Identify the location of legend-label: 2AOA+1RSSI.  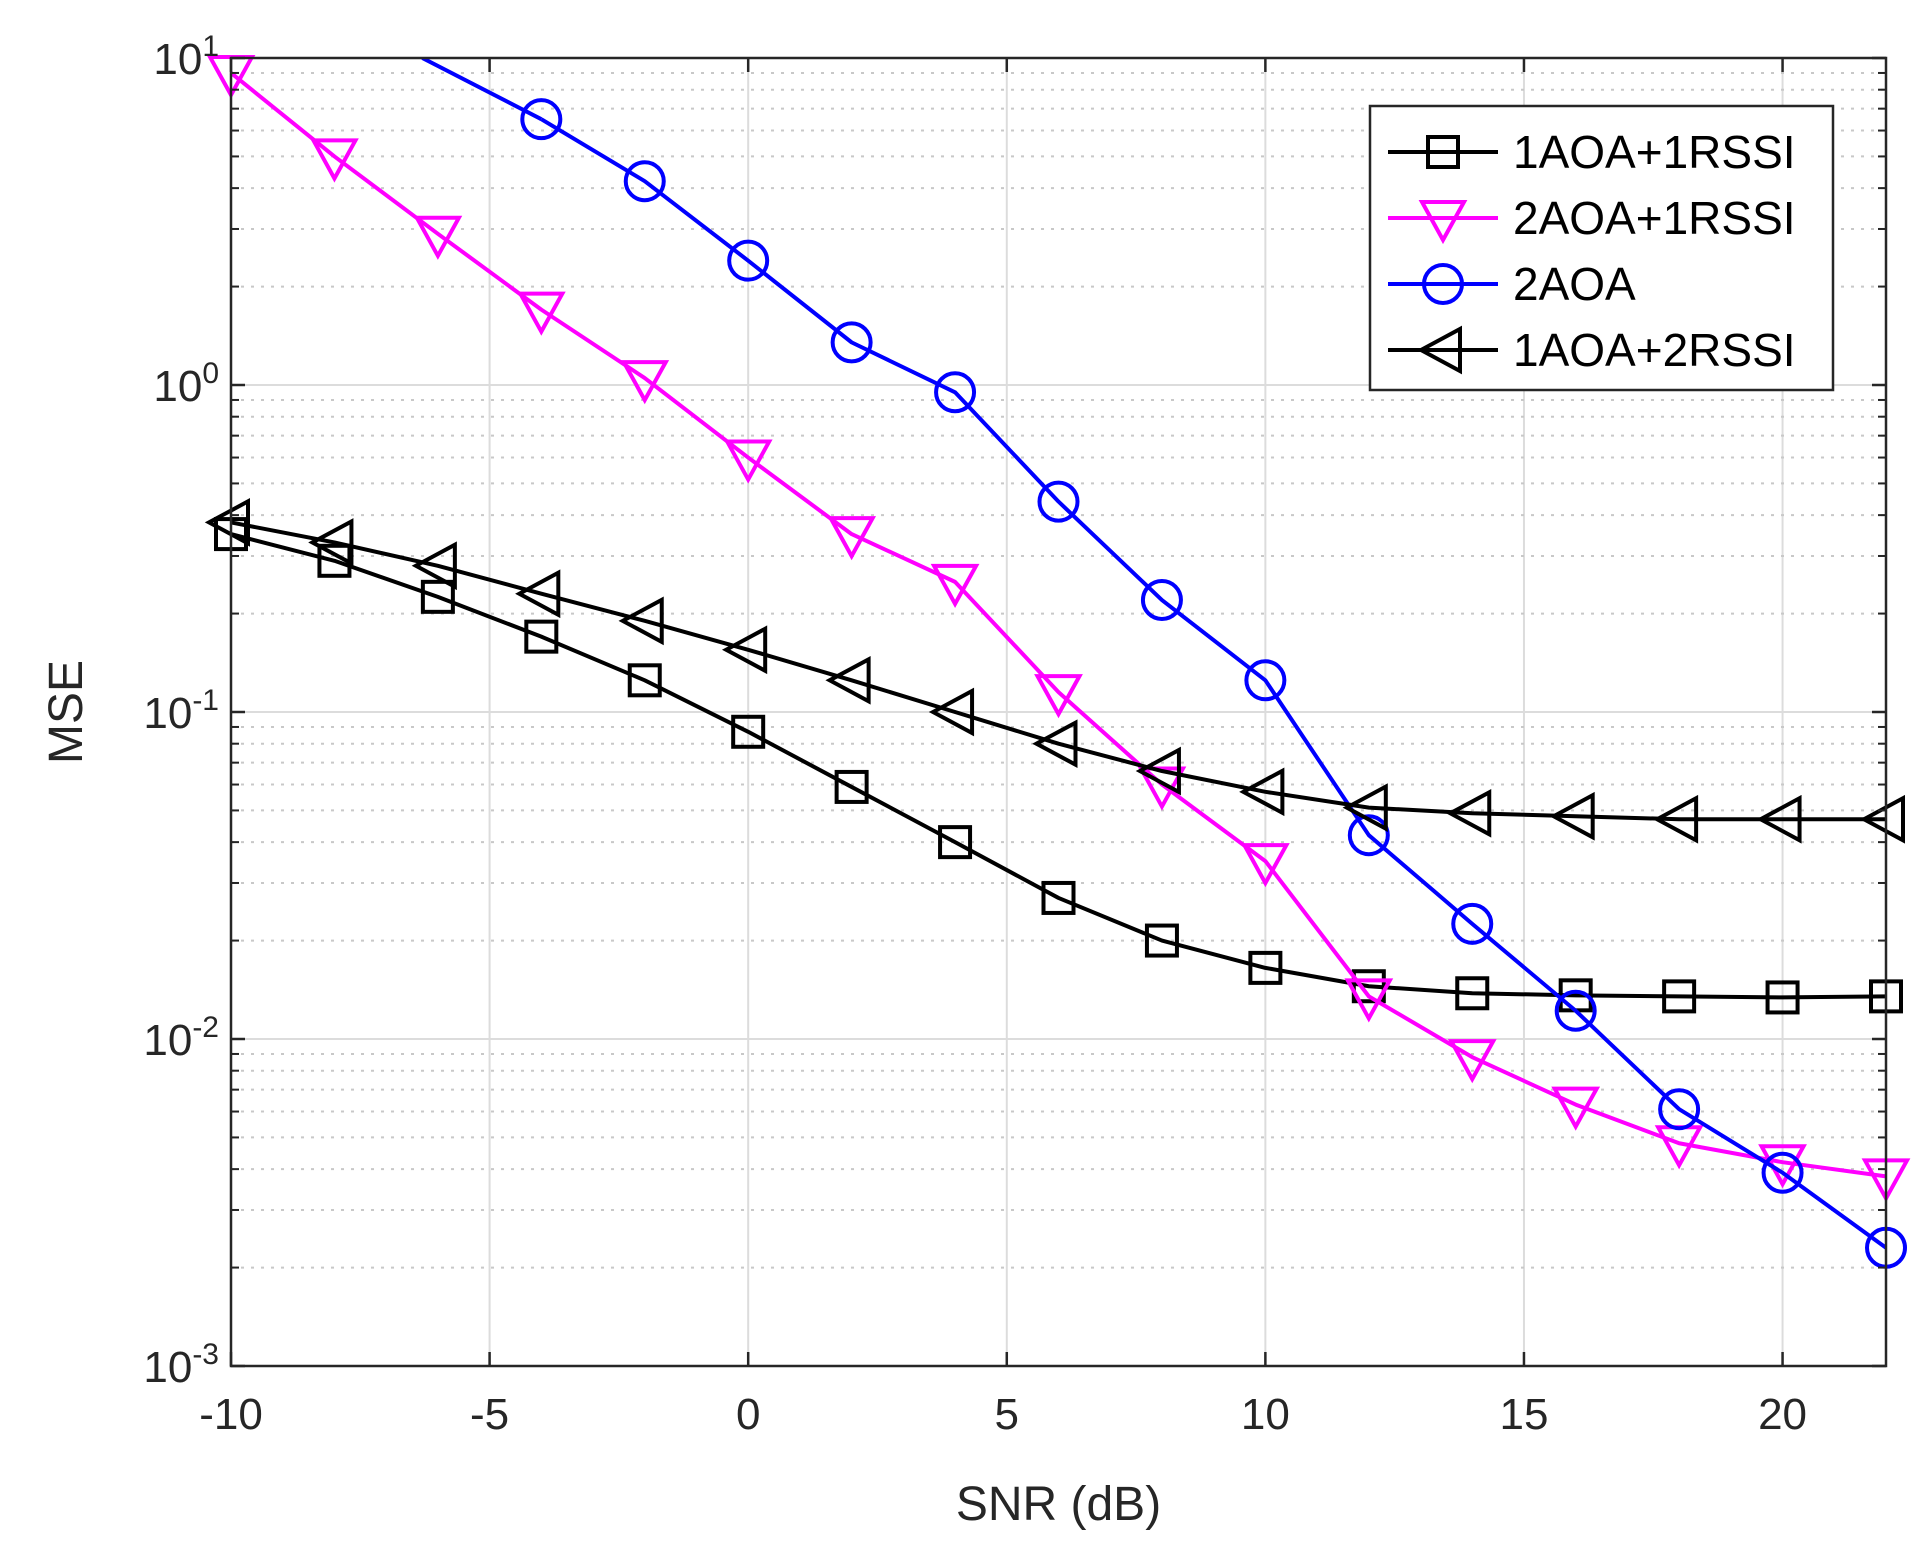
(1654, 218).